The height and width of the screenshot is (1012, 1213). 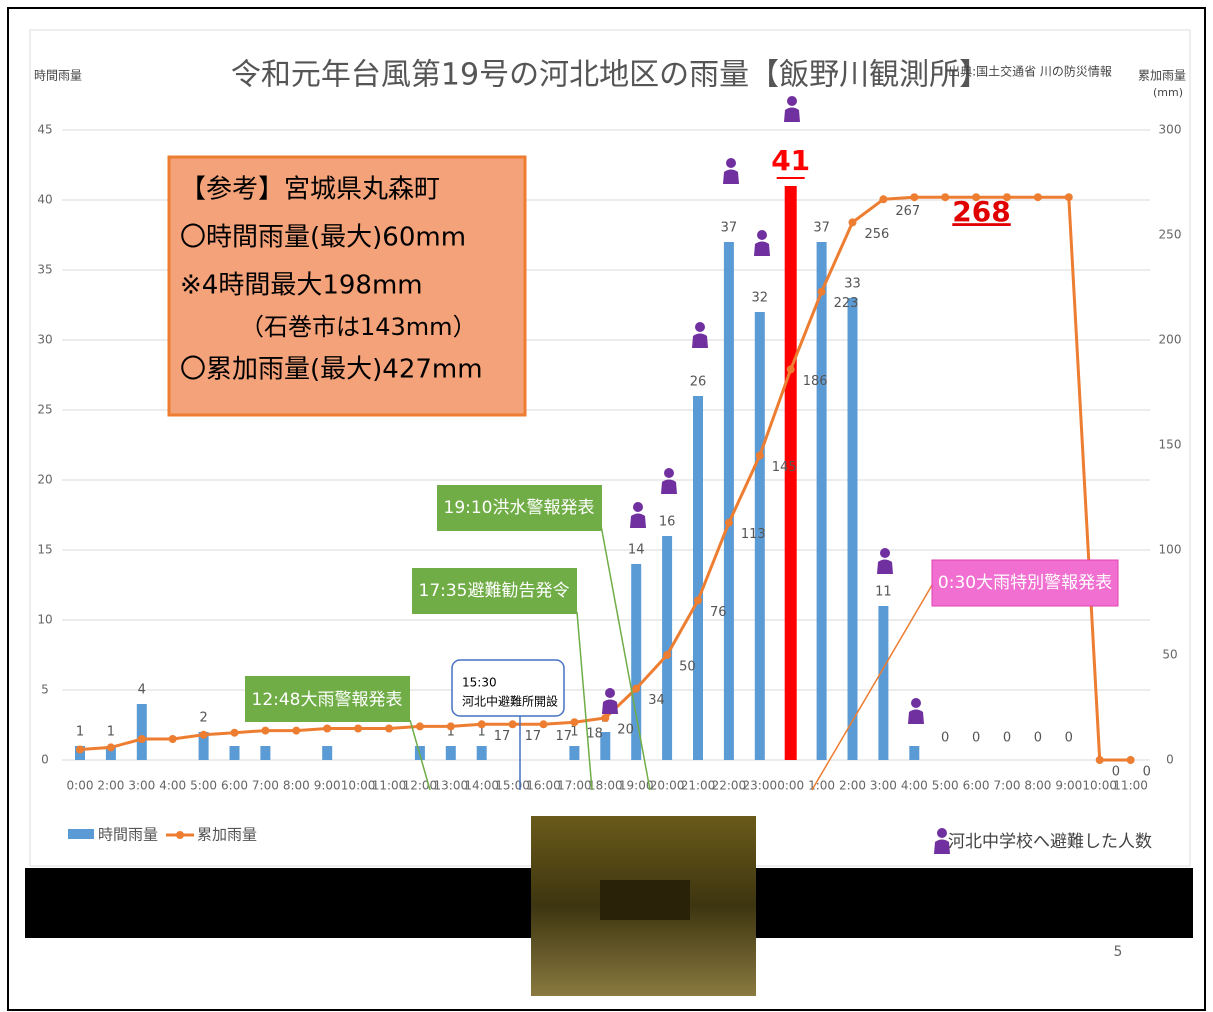 I want to click on bar-label: 2, so click(x=203, y=718).